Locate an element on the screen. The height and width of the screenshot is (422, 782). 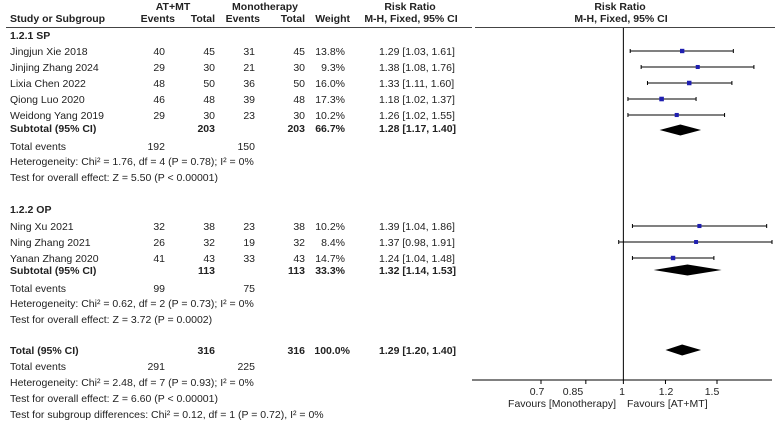
risk-ratio-ci: 1.29 [1.03, 1.61] is located at coordinates (417, 52).